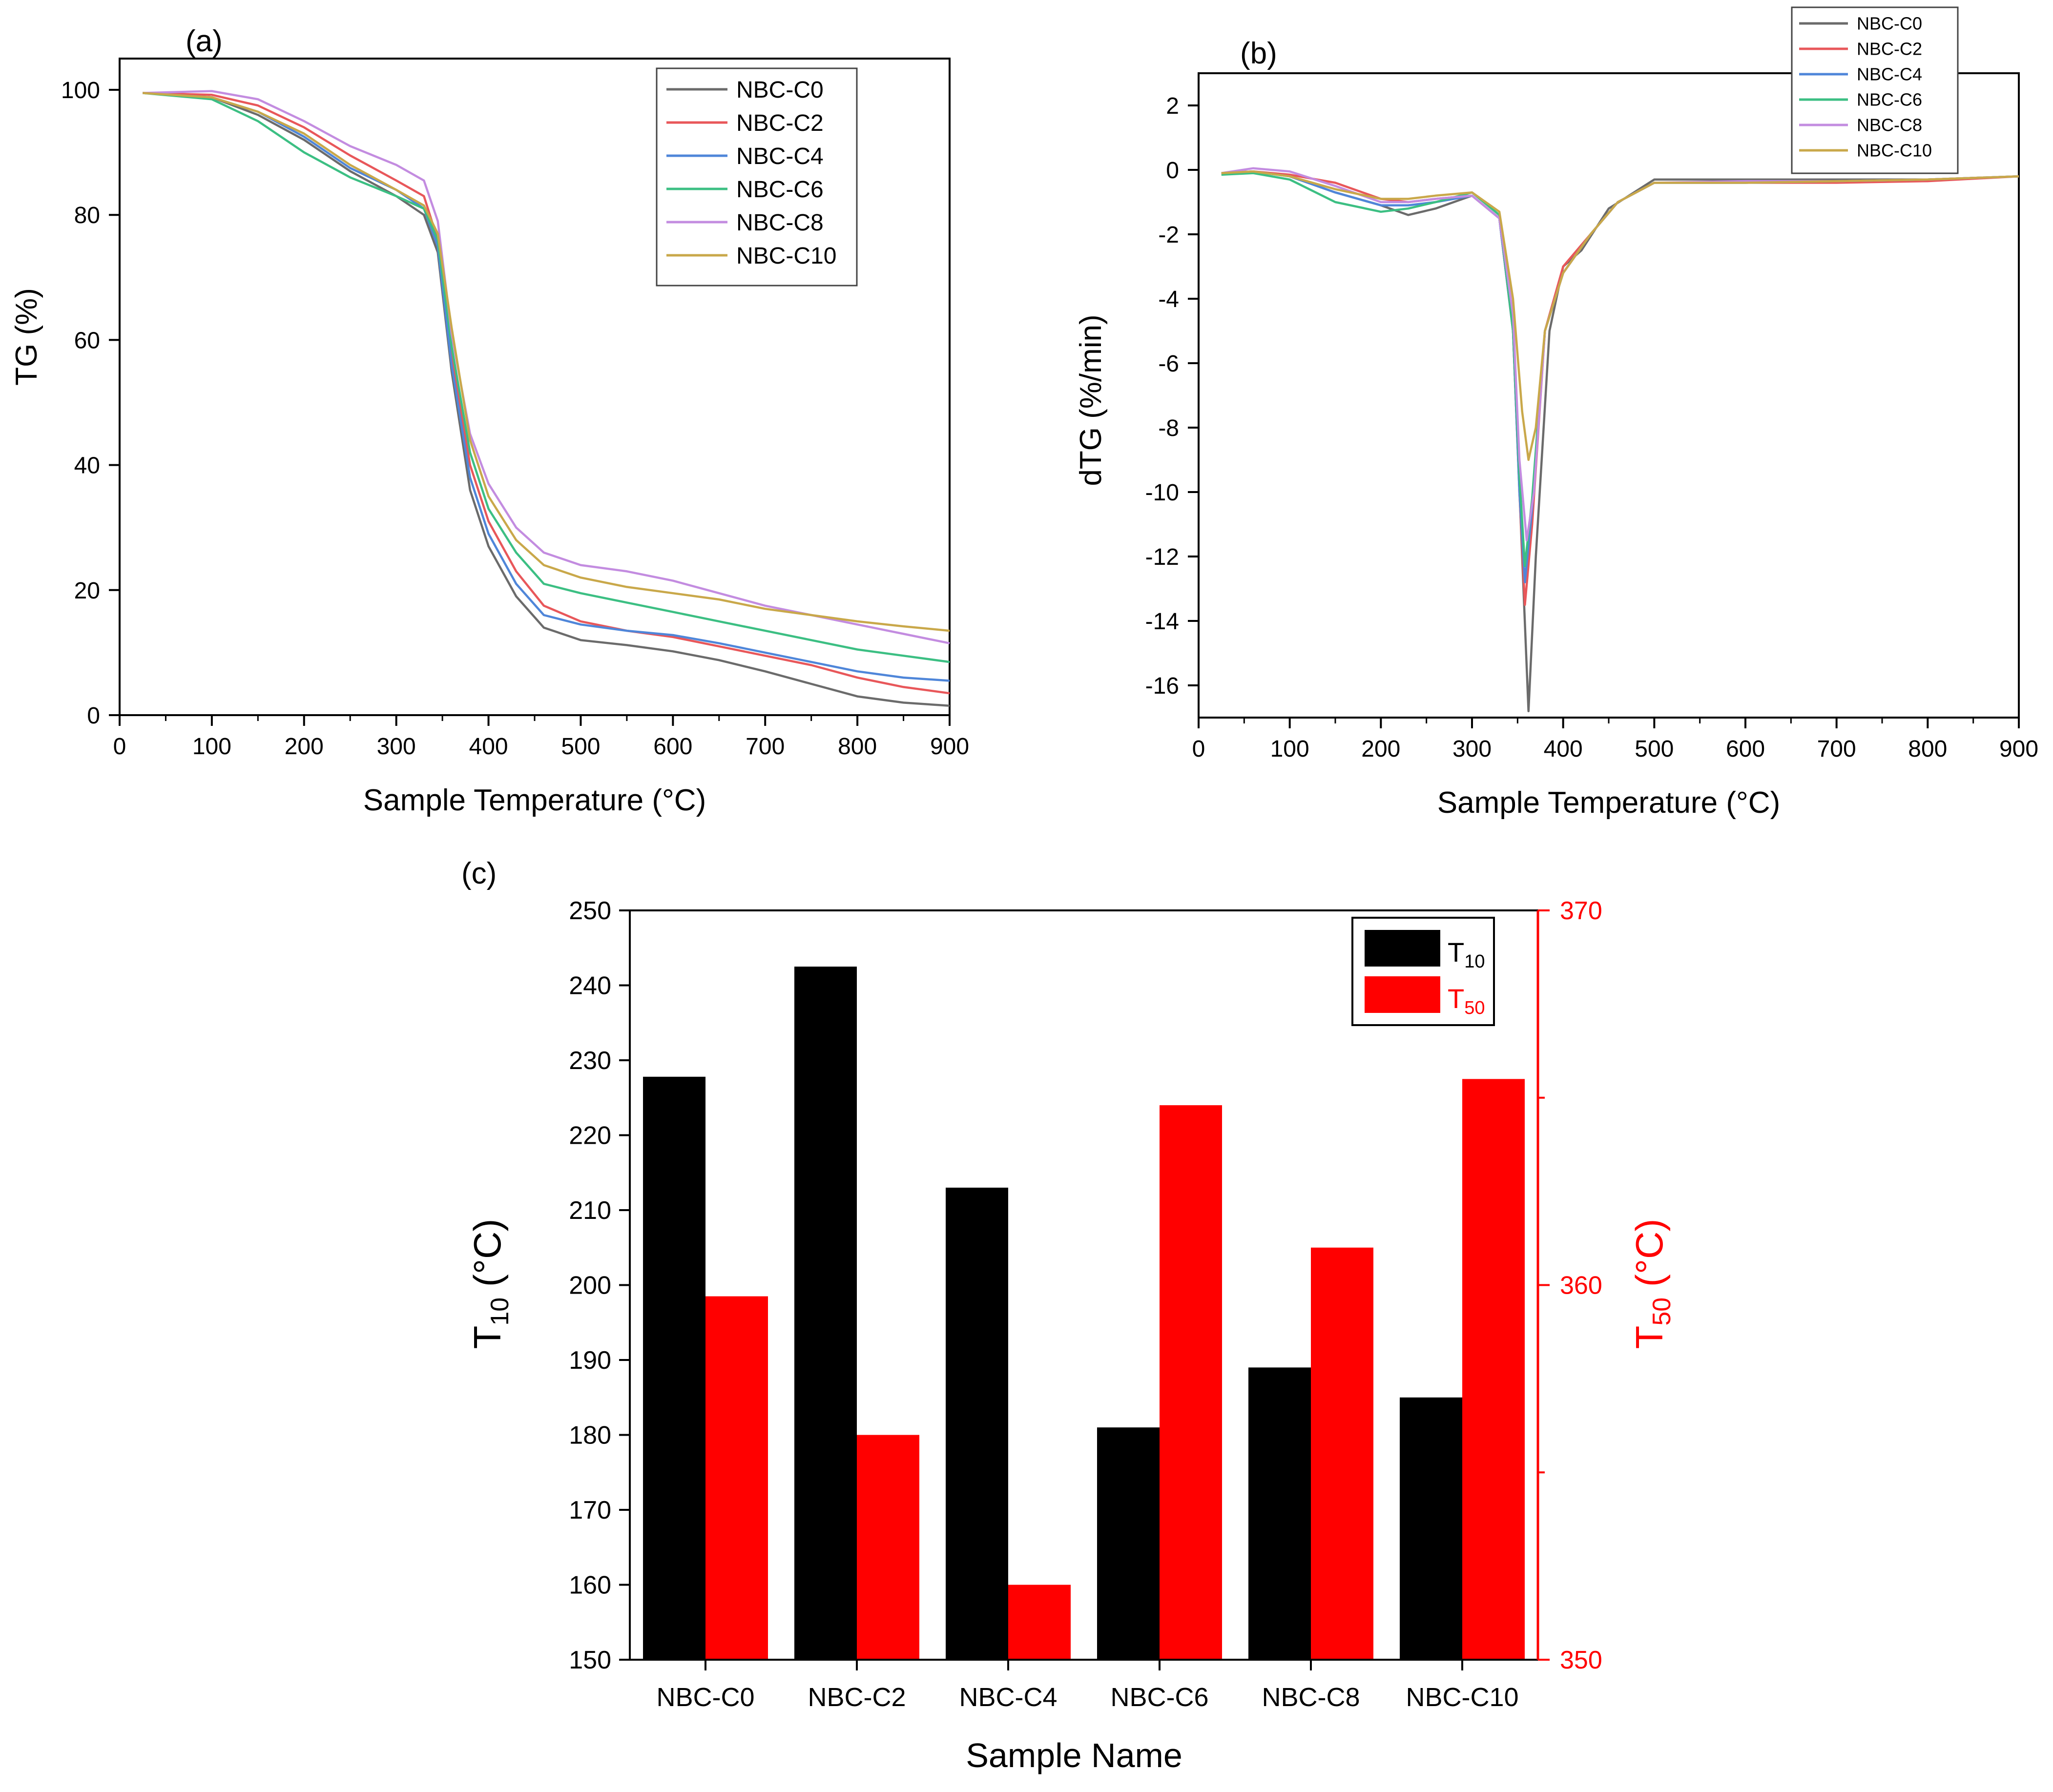  Describe the element at coordinates (1662, 1312) in the screenshot. I see `right-y-label-sub: 50` at that location.